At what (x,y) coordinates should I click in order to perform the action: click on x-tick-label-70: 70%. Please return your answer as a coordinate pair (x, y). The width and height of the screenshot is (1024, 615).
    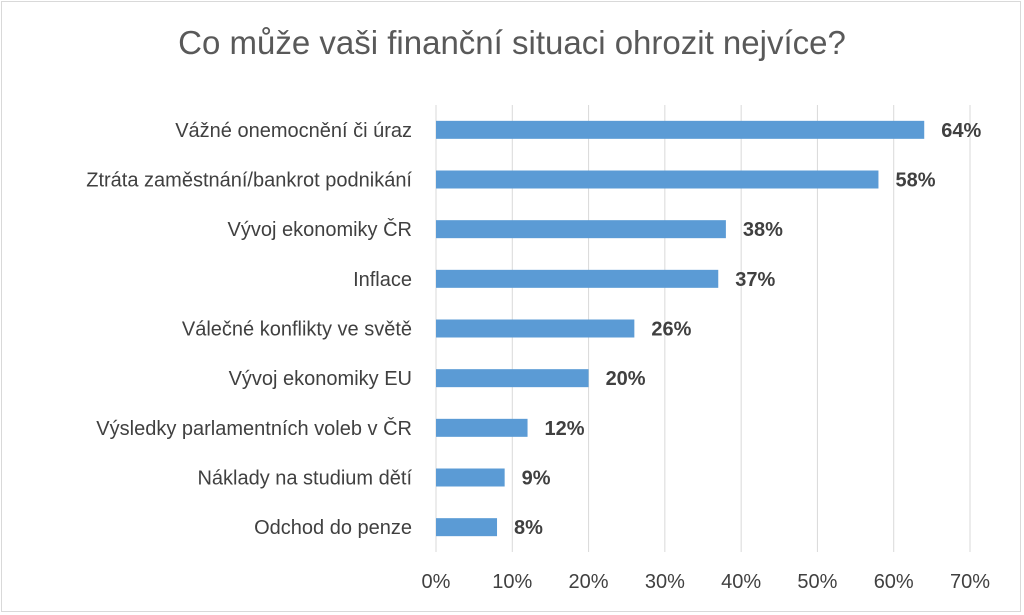
    Looking at the image, I should click on (970, 582).